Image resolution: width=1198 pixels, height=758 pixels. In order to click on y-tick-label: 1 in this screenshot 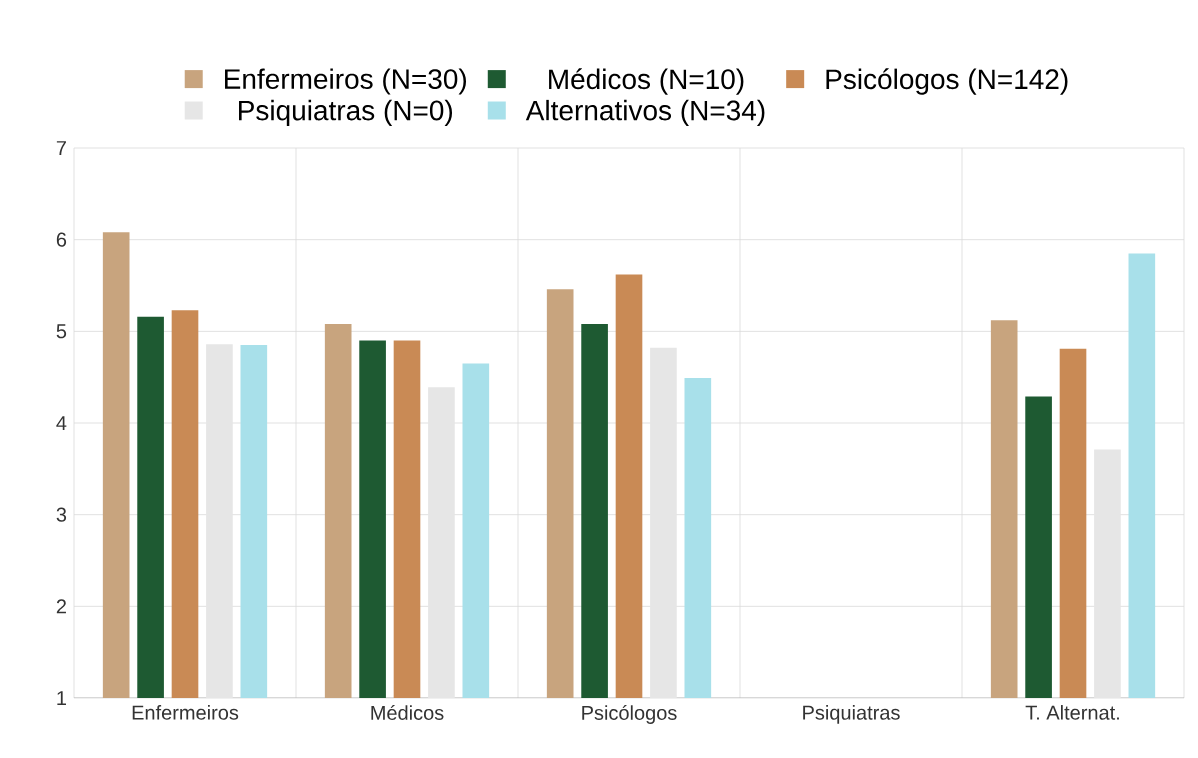, I will do `click(61, 698)`.